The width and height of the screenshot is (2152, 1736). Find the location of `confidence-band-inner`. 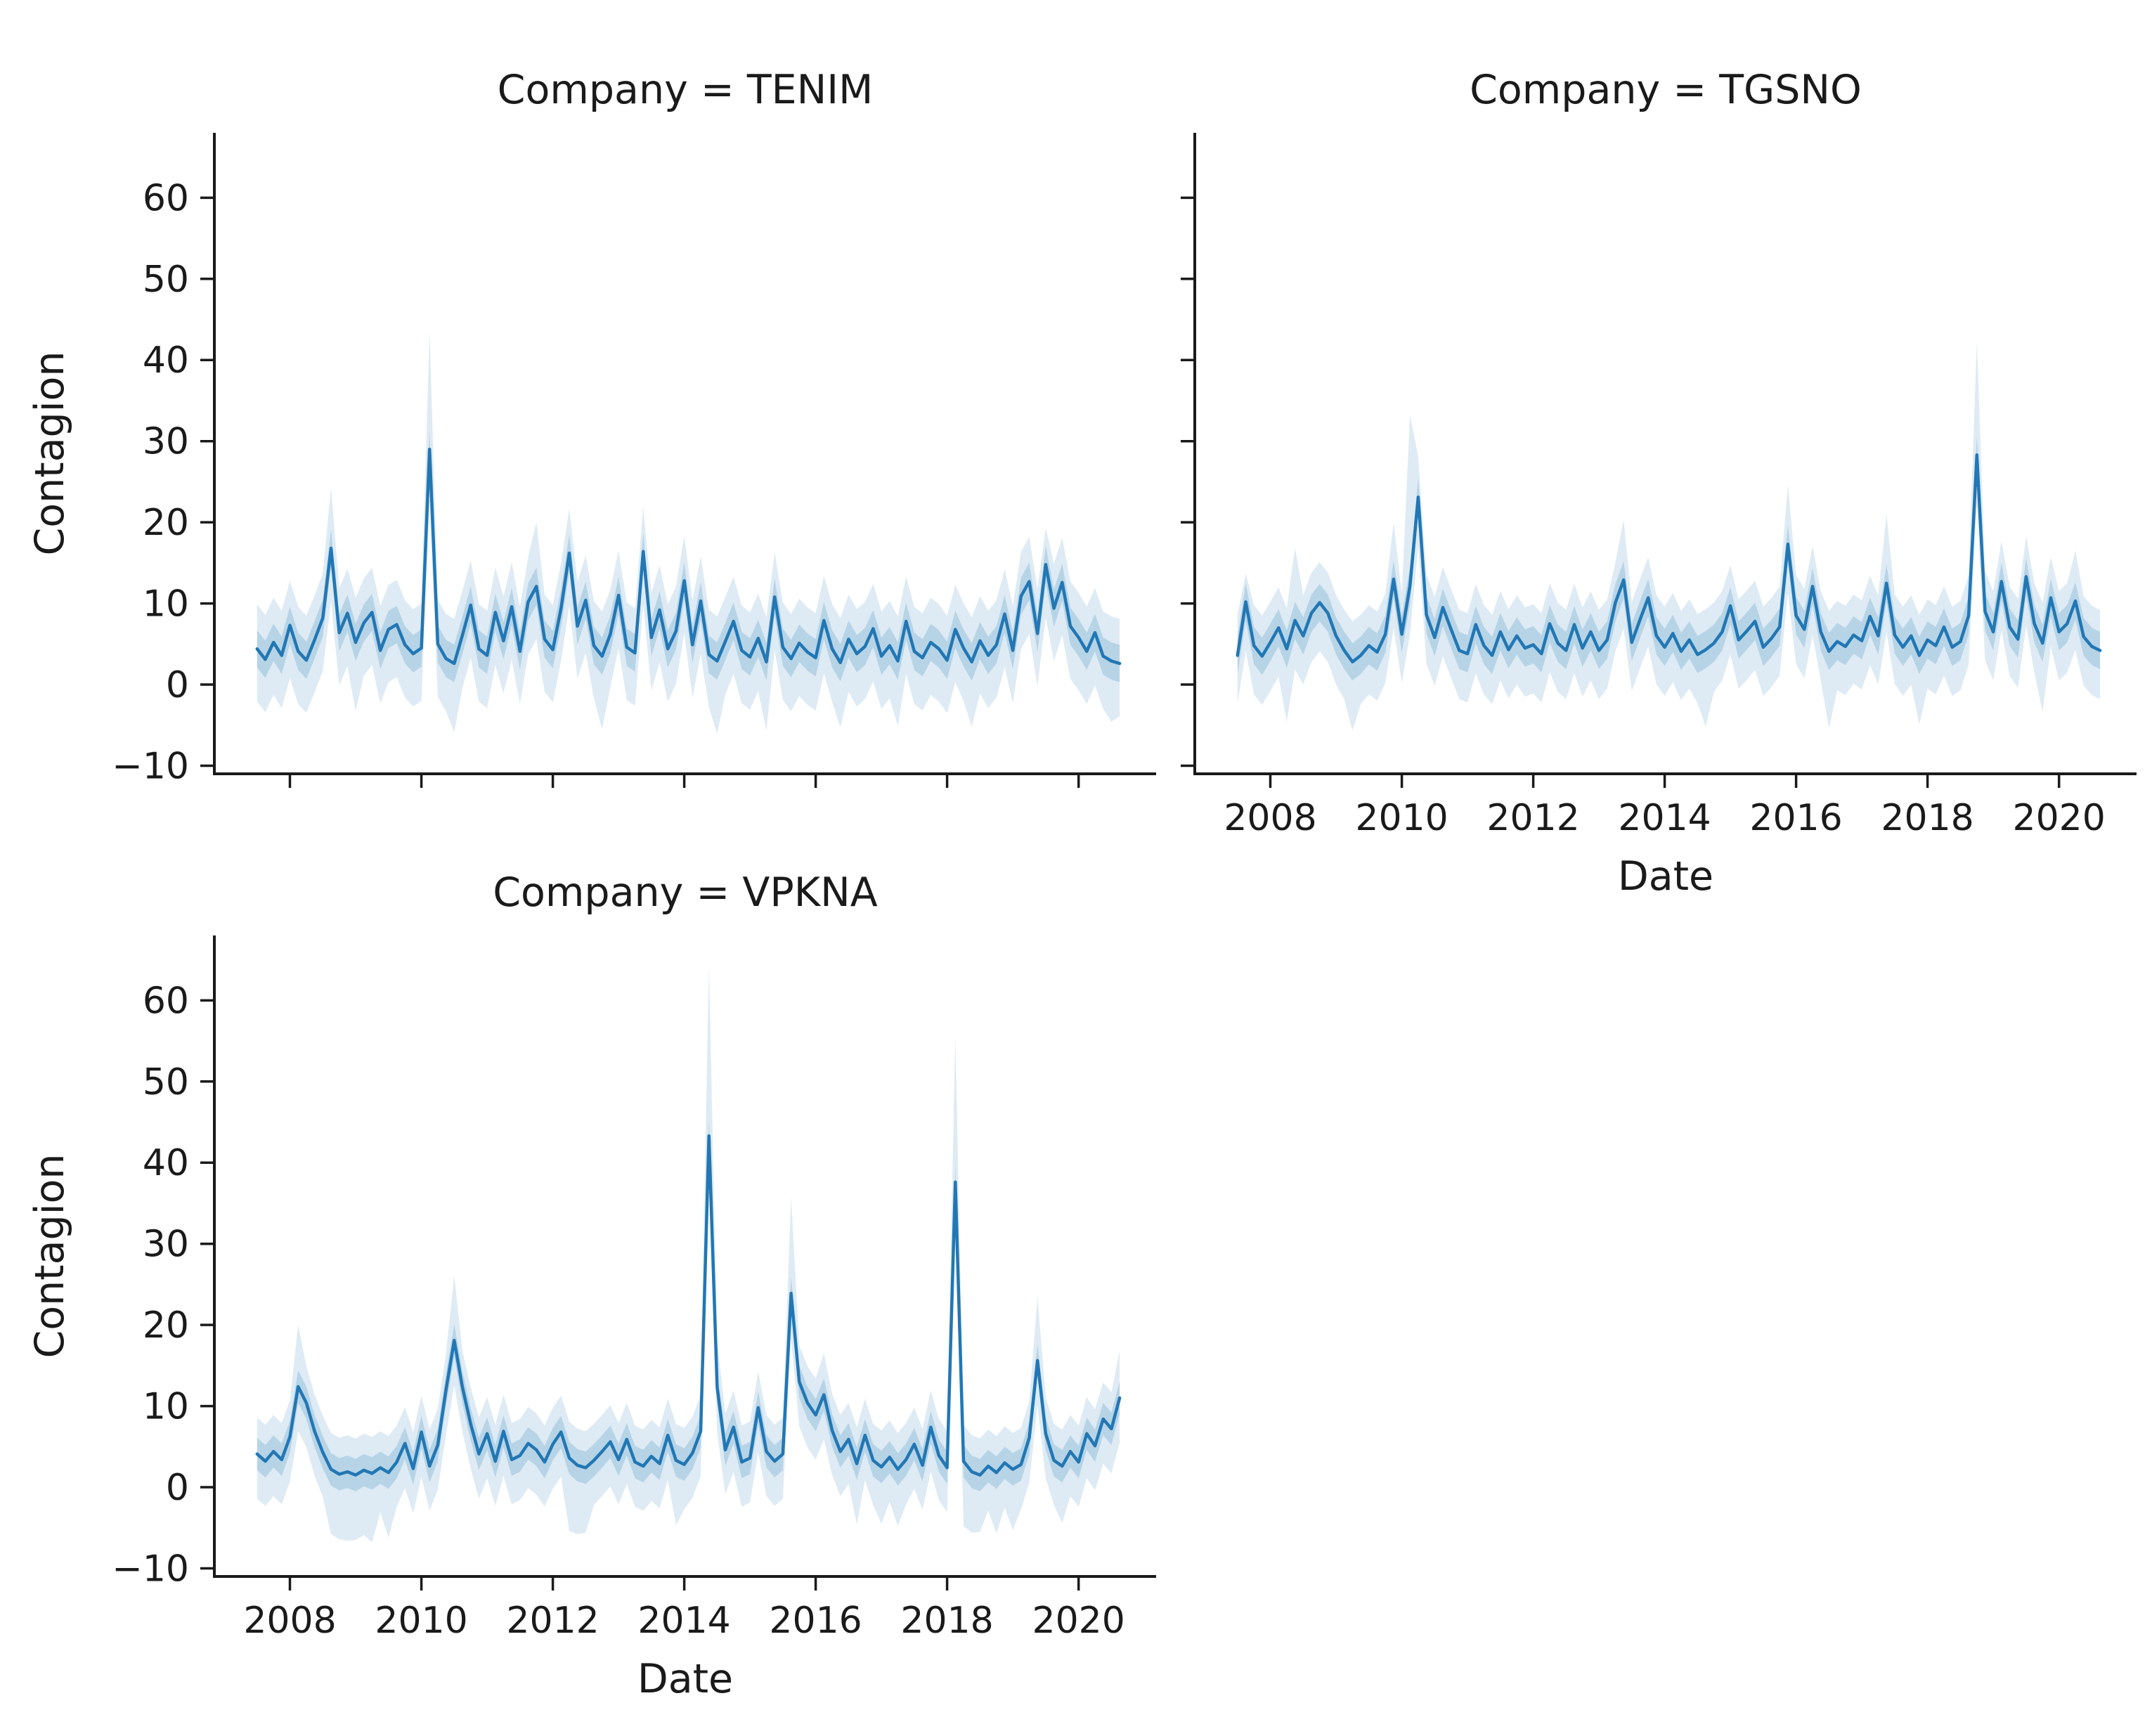

confidence-band-inner is located at coordinates (1669, 558).